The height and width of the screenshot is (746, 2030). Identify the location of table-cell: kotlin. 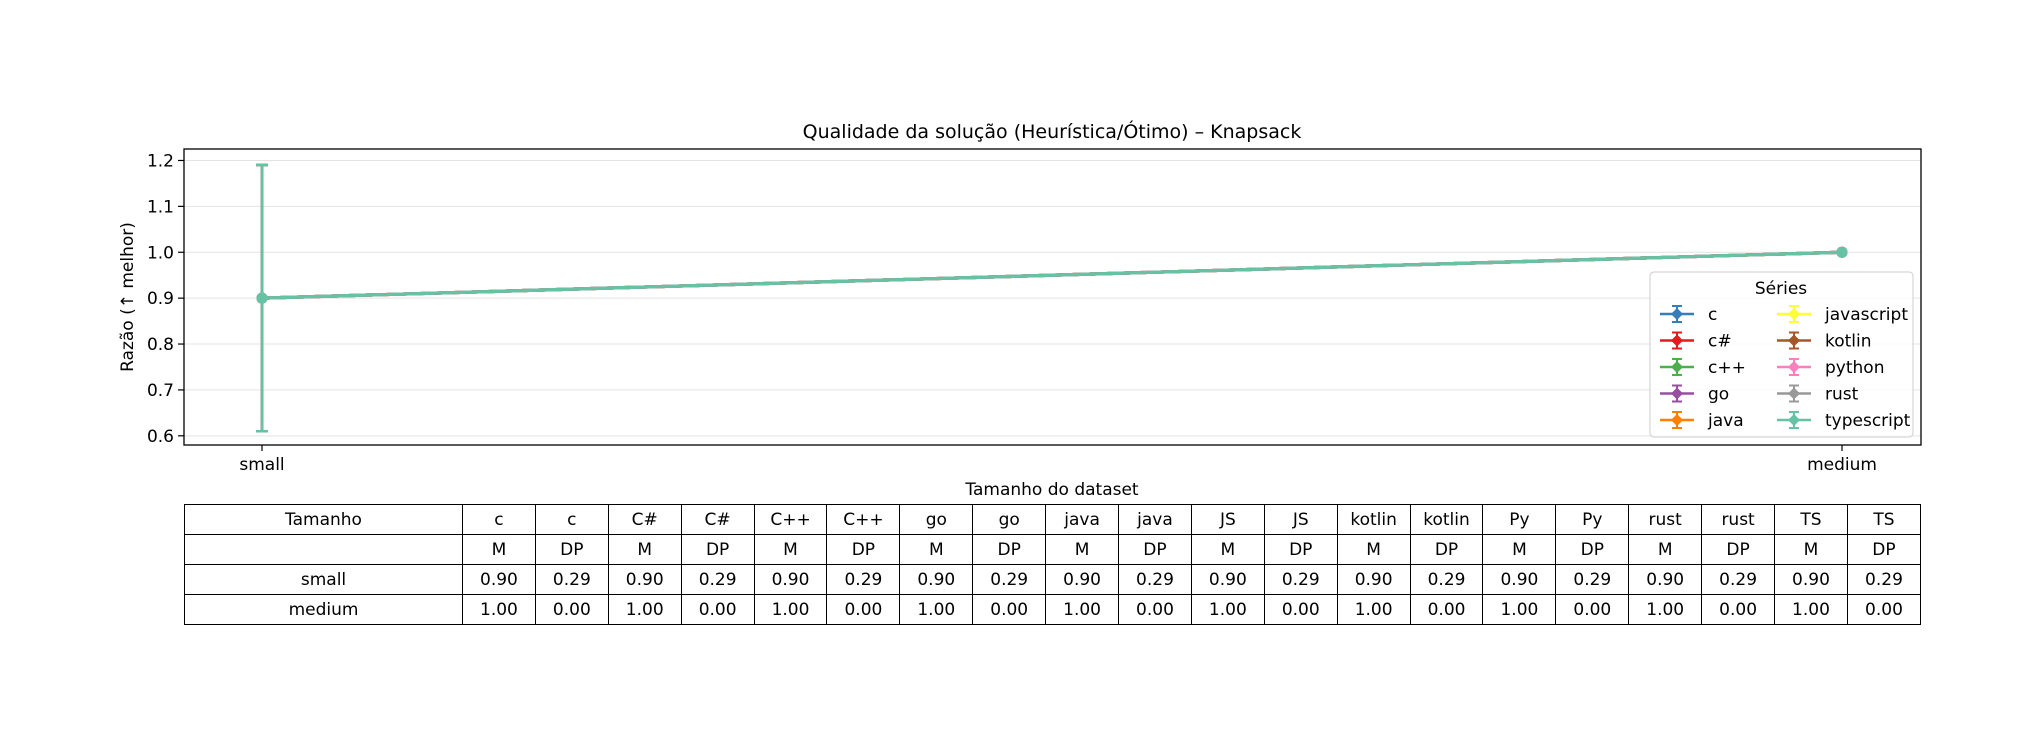
(1373, 519).